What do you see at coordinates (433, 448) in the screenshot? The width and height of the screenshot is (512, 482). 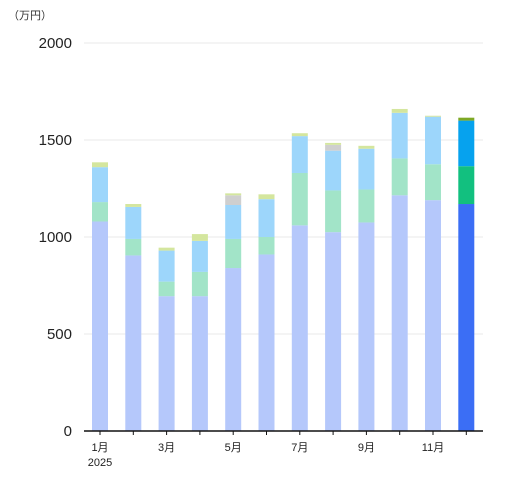 I see `x-tick-label: 11月` at bounding box center [433, 448].